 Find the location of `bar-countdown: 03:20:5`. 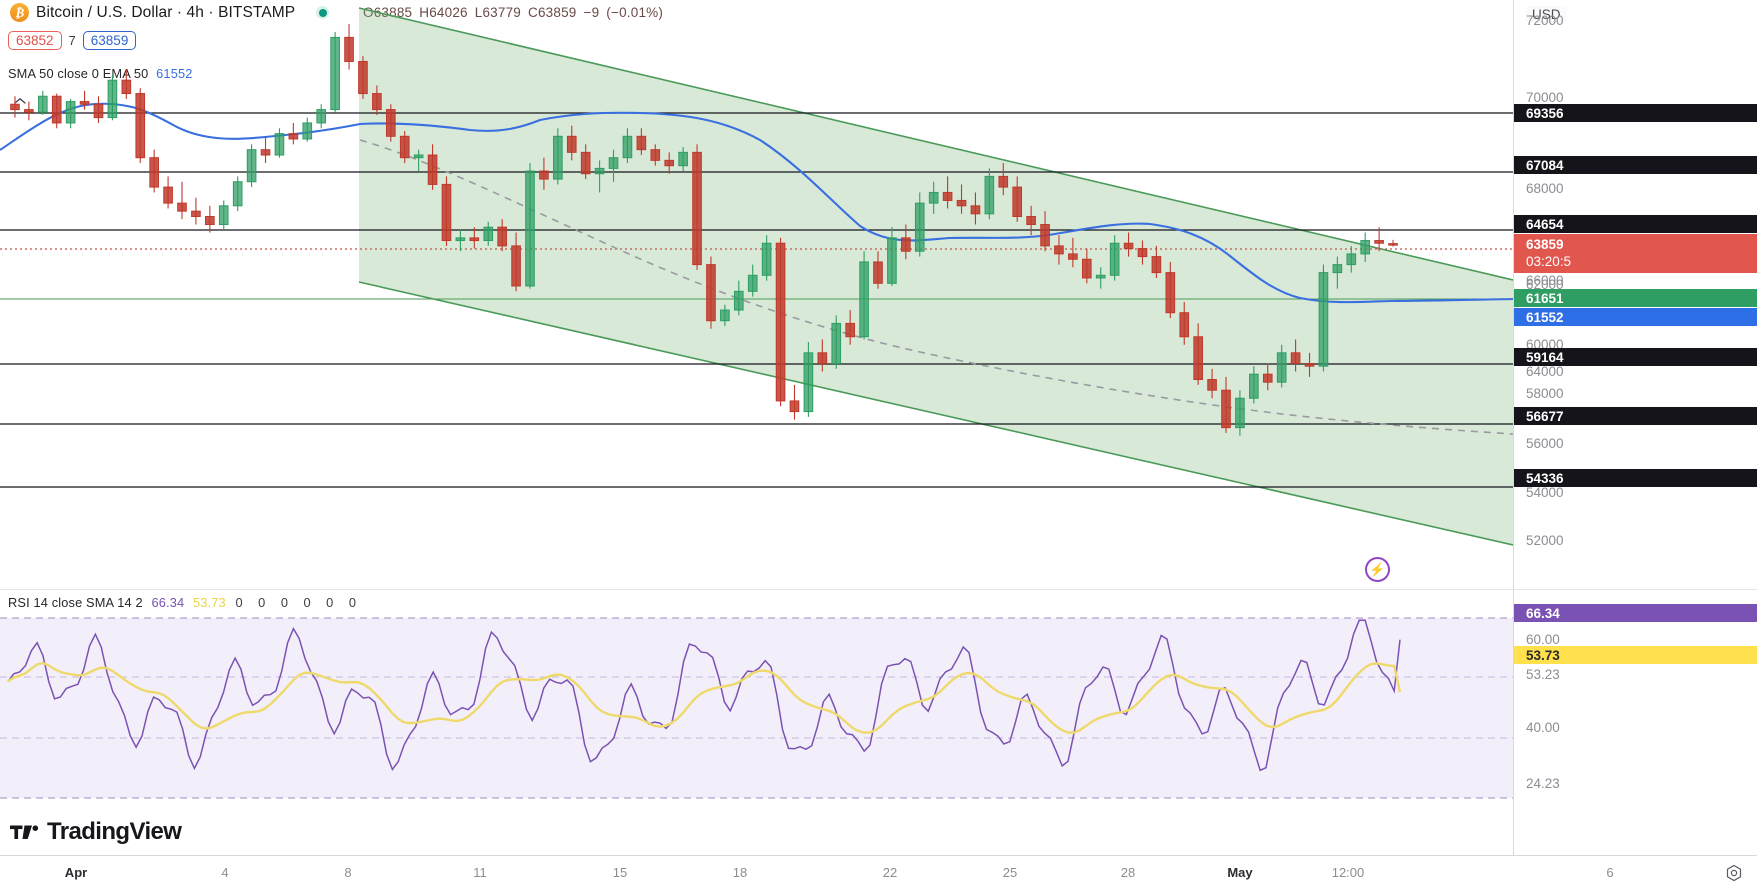

bar-countdown: 03:20:5 is located at coordinates (1549, 261).